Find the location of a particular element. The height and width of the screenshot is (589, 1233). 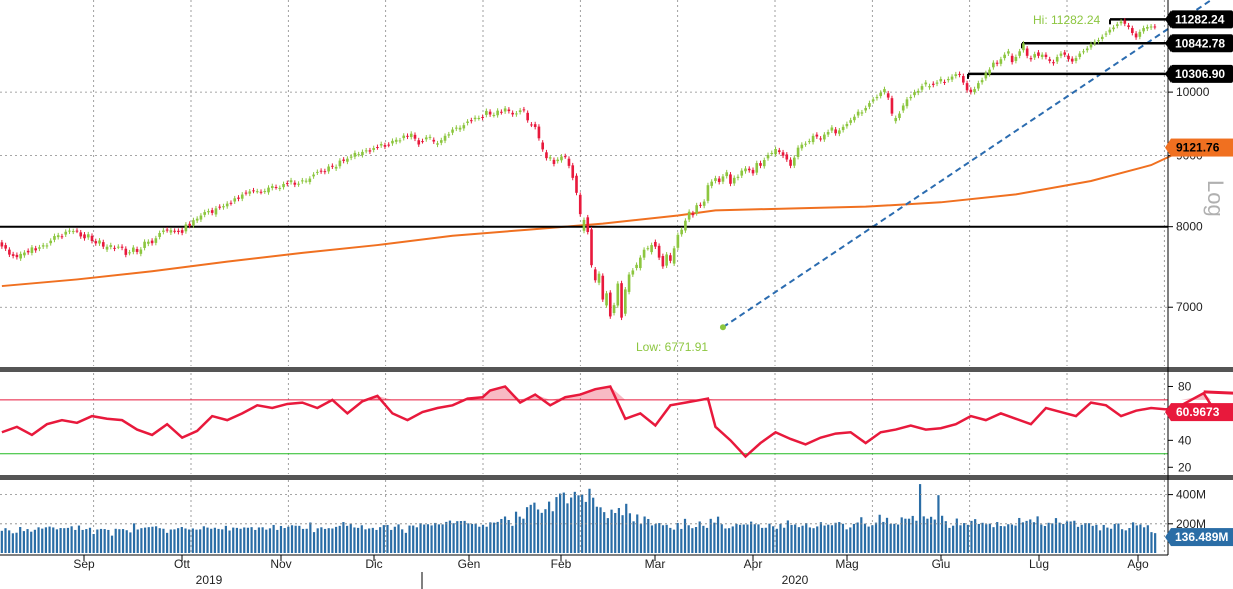

rsi-overbought-fill is located at coordinates (617, 393).